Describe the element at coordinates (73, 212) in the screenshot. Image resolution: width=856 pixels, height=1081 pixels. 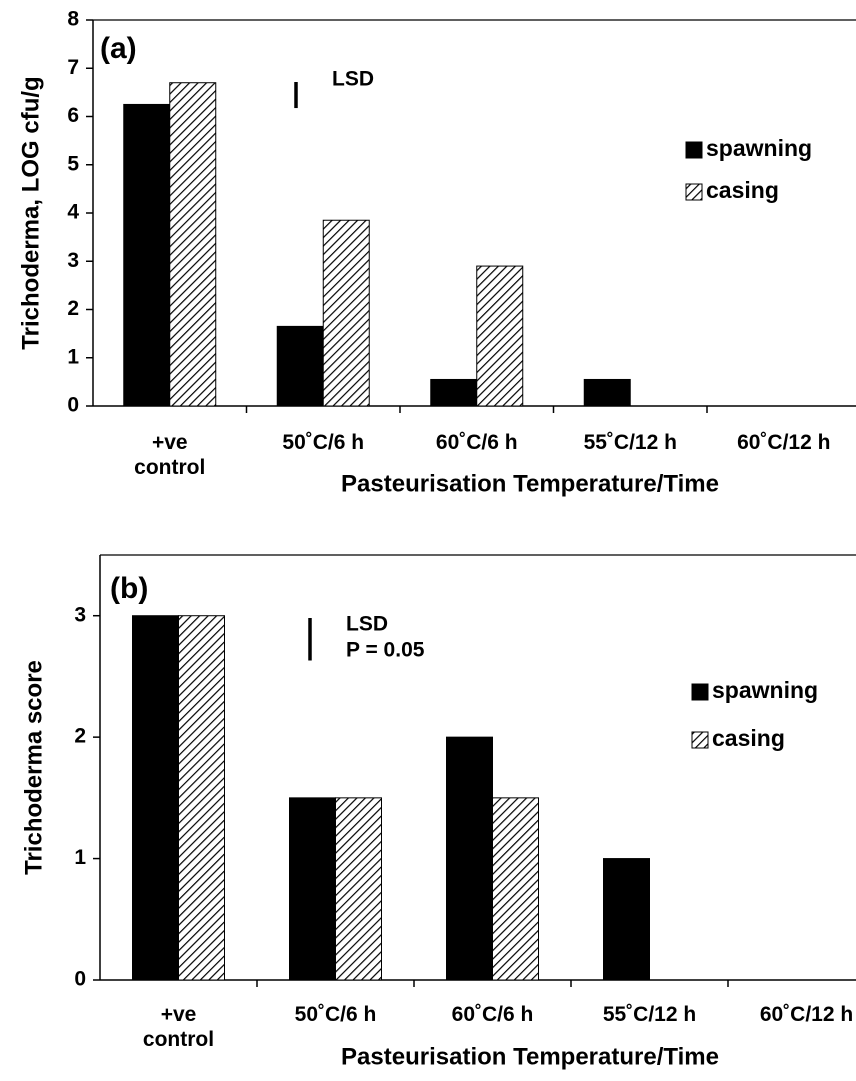
I see `y-tick-label: 4` at that location.